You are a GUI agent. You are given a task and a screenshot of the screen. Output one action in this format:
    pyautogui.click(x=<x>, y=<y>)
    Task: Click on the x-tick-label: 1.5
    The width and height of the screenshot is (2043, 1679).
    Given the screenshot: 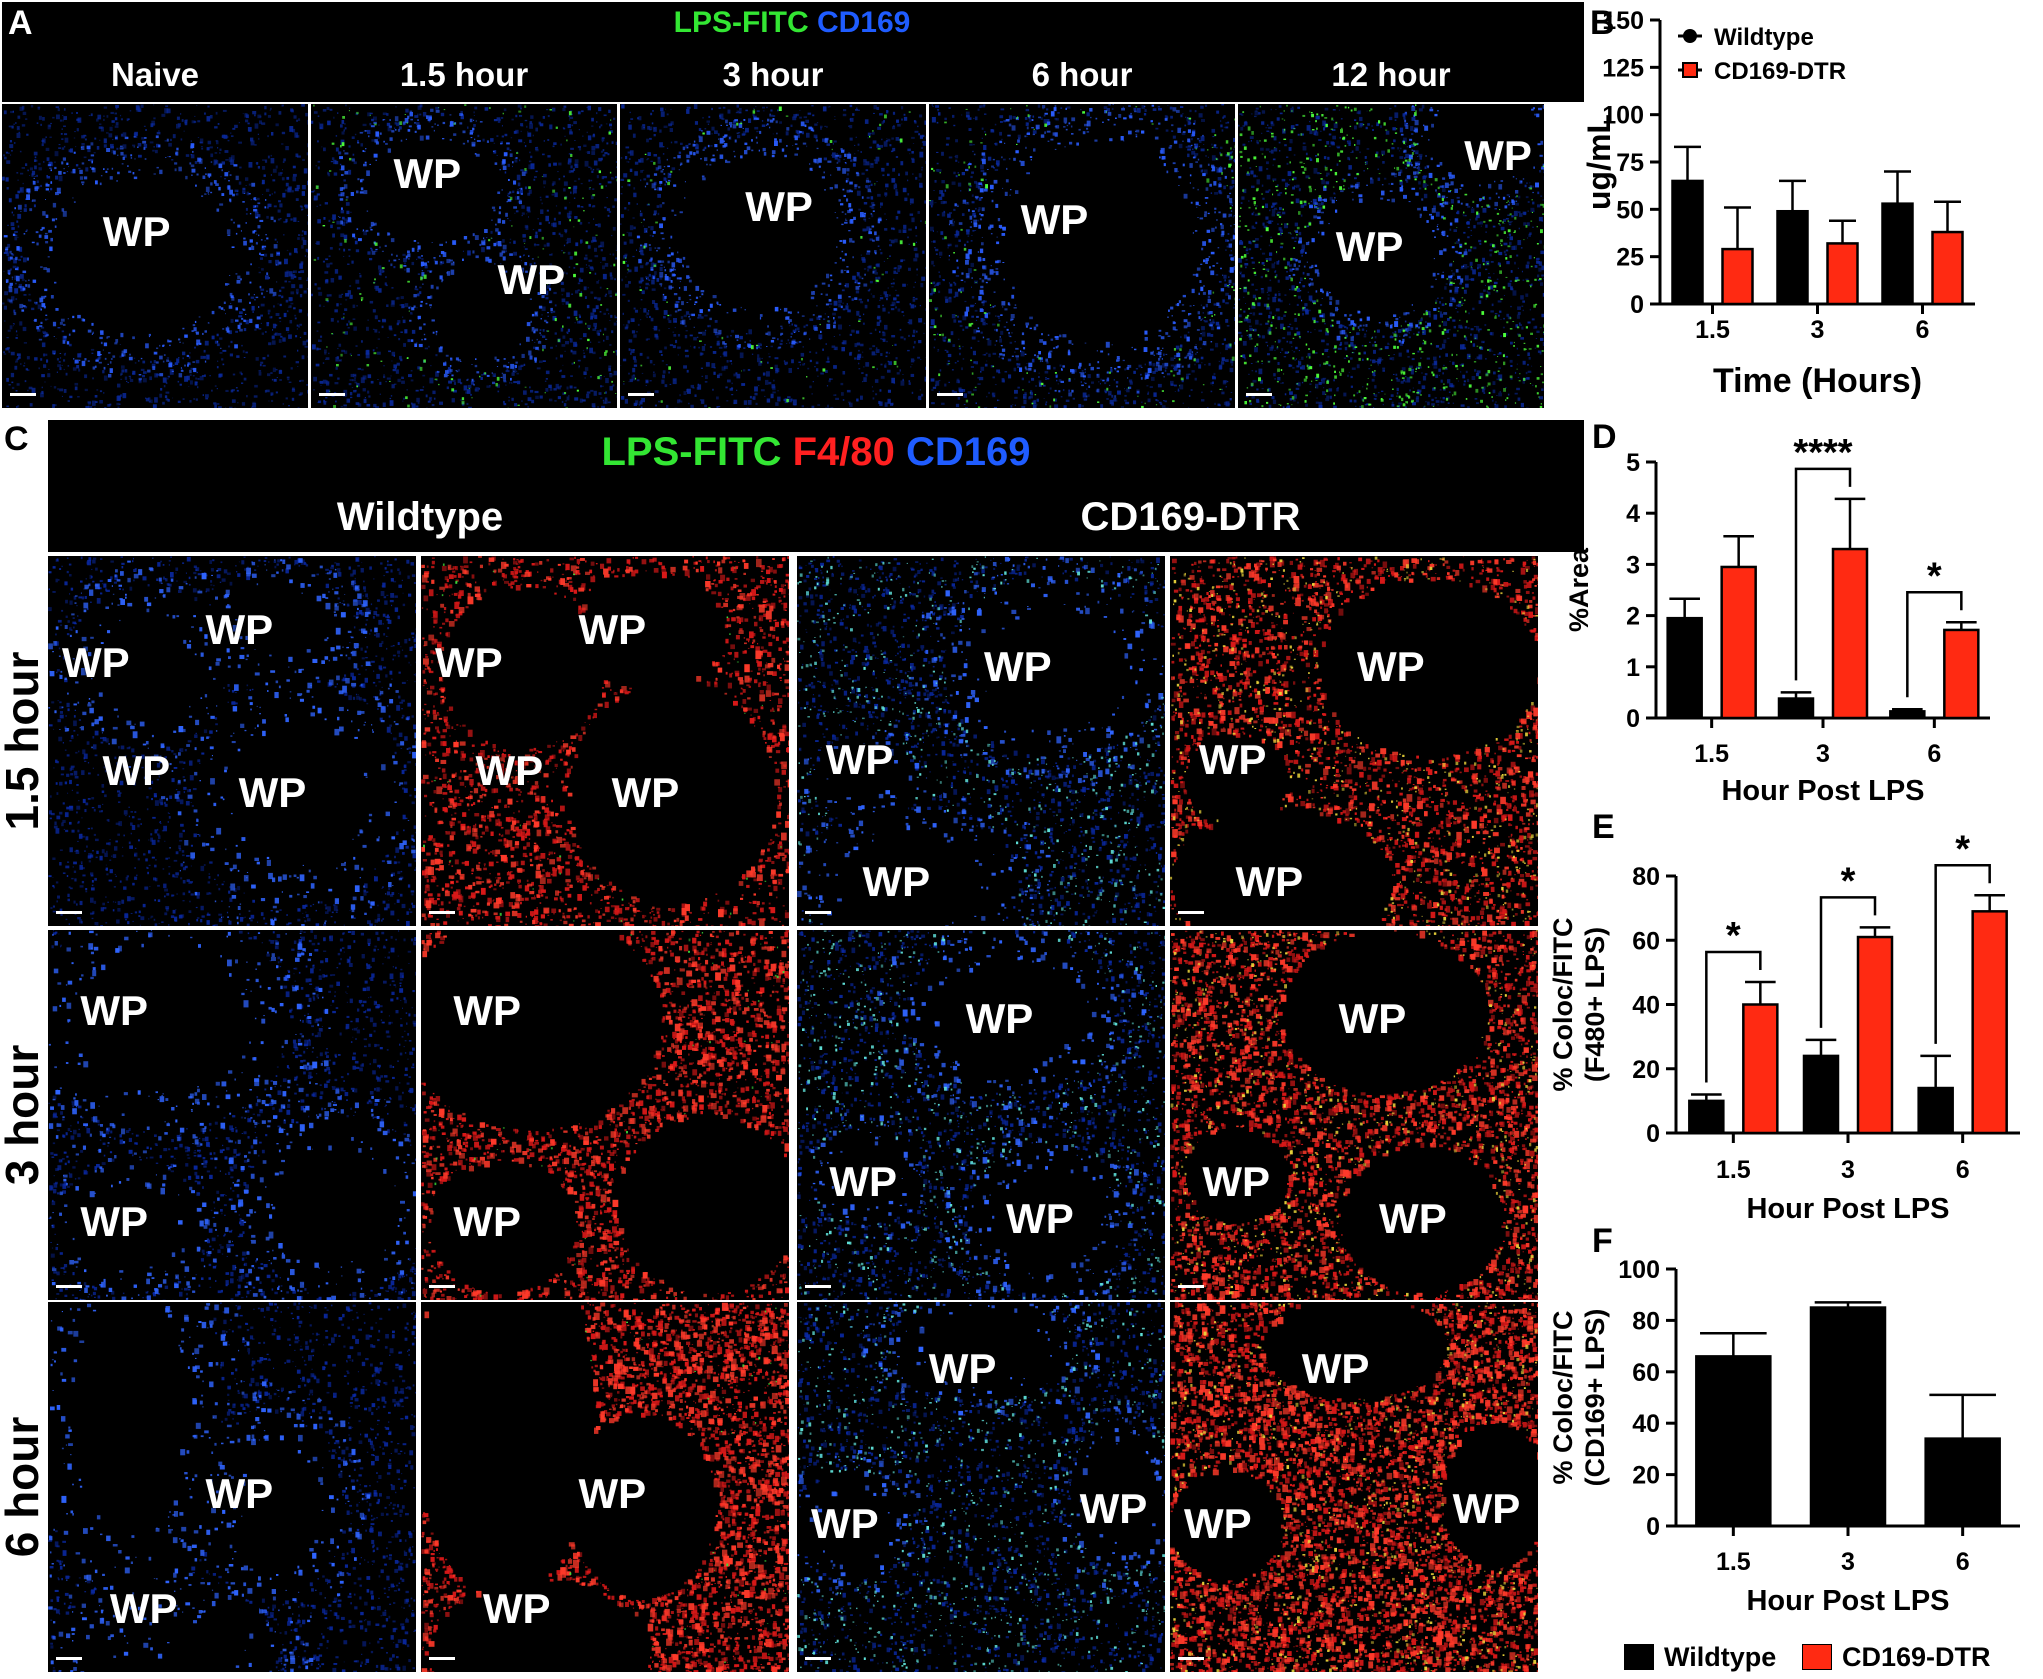 What is the action you would take?
    pyautogui.click(x=1733, y=1562)
    